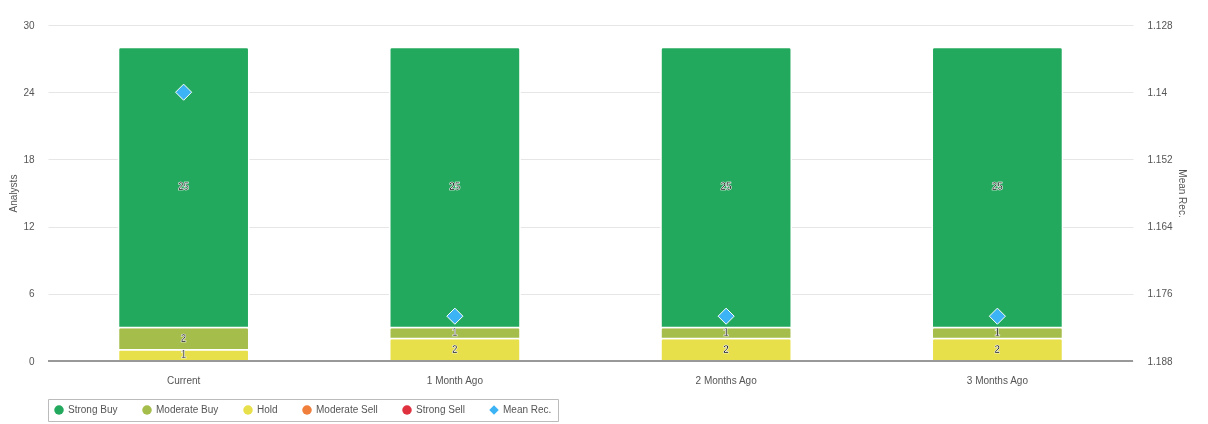 This screenshot has height=424, width=1208. What do you see at coordinates (183, 380) in the screenshot?
I see `x-tick-label: Current` at bounding box center [183, 380].